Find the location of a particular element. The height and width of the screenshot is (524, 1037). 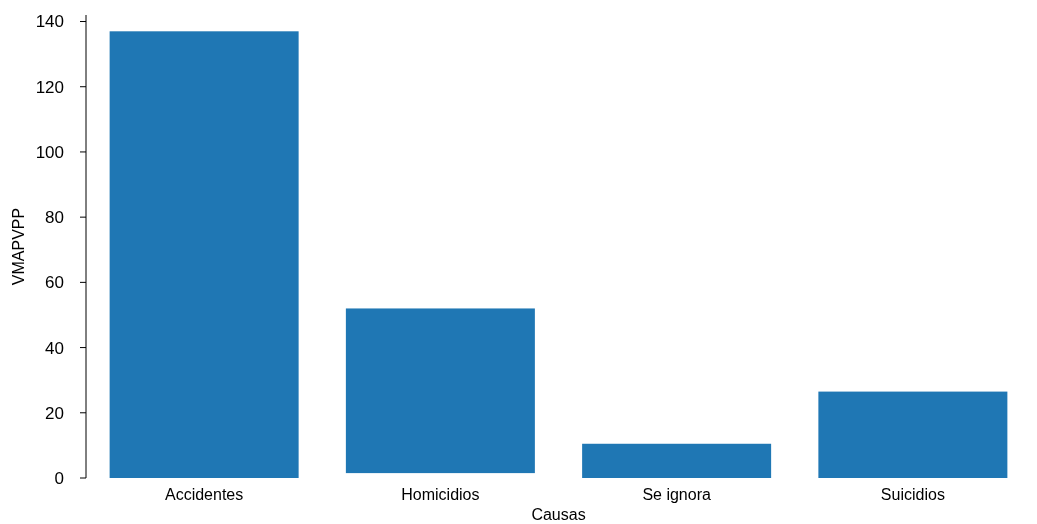

x-tick-label: Se ignora is located at coordinates (676, 494).